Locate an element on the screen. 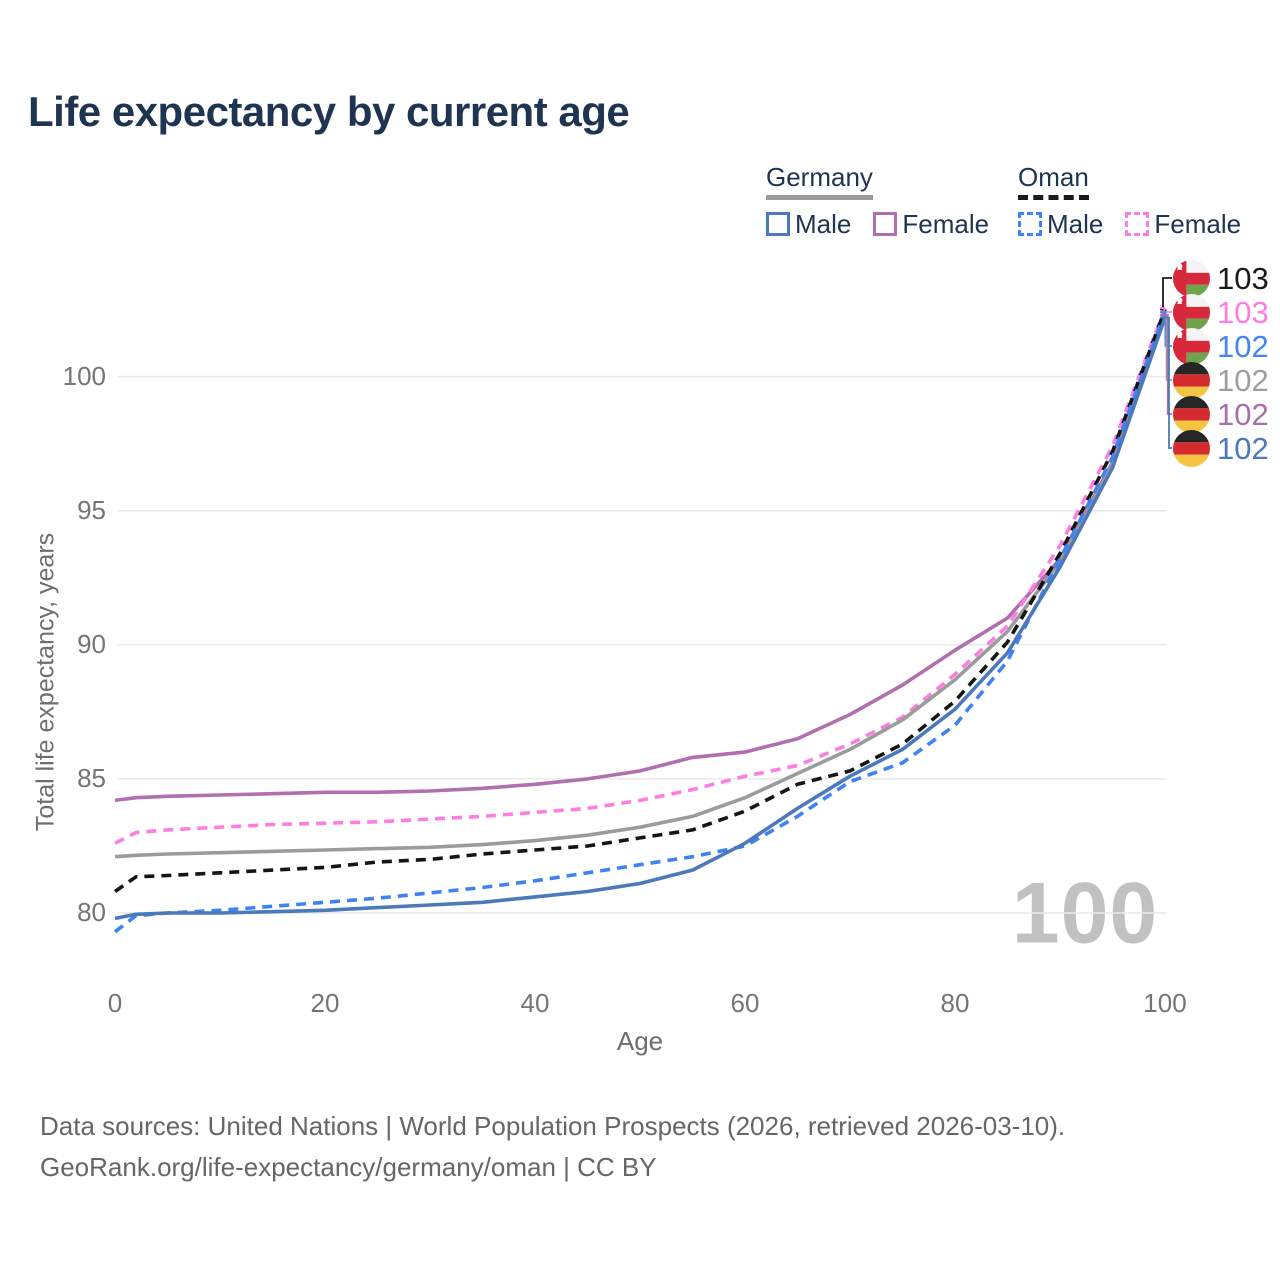 This screenshot has height=1280, width=1280. x-tick-label: 60 is located at coordinates (745, 1003).